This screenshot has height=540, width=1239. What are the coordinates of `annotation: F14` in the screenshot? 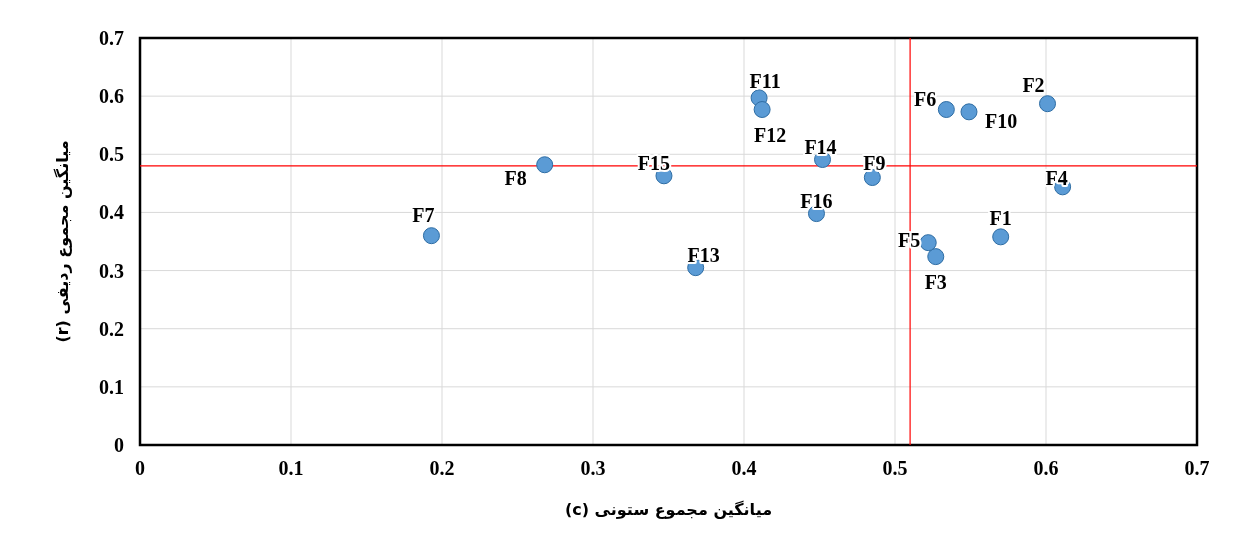 It's located at (820, 146).